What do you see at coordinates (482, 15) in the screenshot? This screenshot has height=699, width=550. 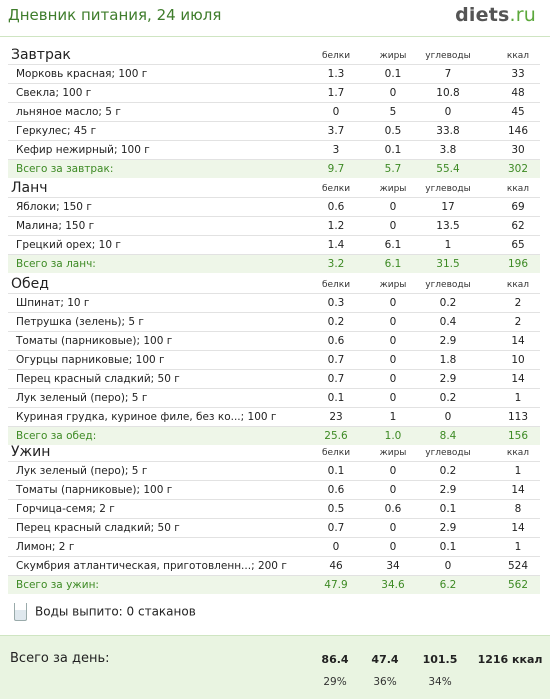 I see `logo-main: diets` at bounding box center [482, 15].